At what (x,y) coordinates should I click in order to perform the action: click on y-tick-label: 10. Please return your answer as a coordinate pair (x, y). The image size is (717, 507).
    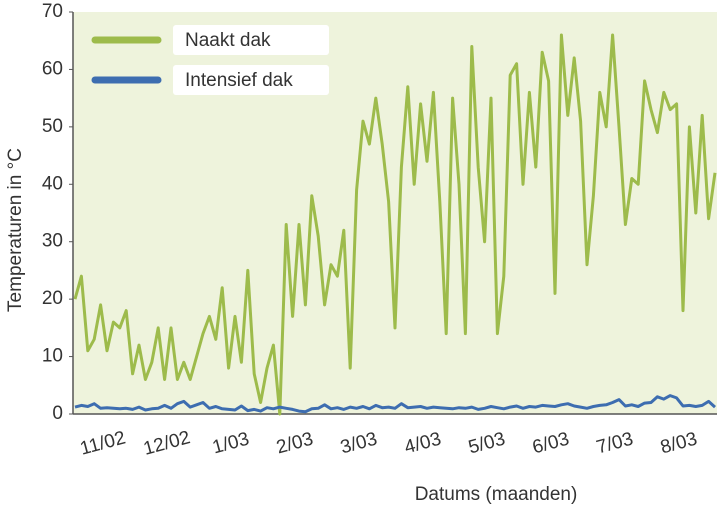
    Looking at the image, I should click on (52, 356).